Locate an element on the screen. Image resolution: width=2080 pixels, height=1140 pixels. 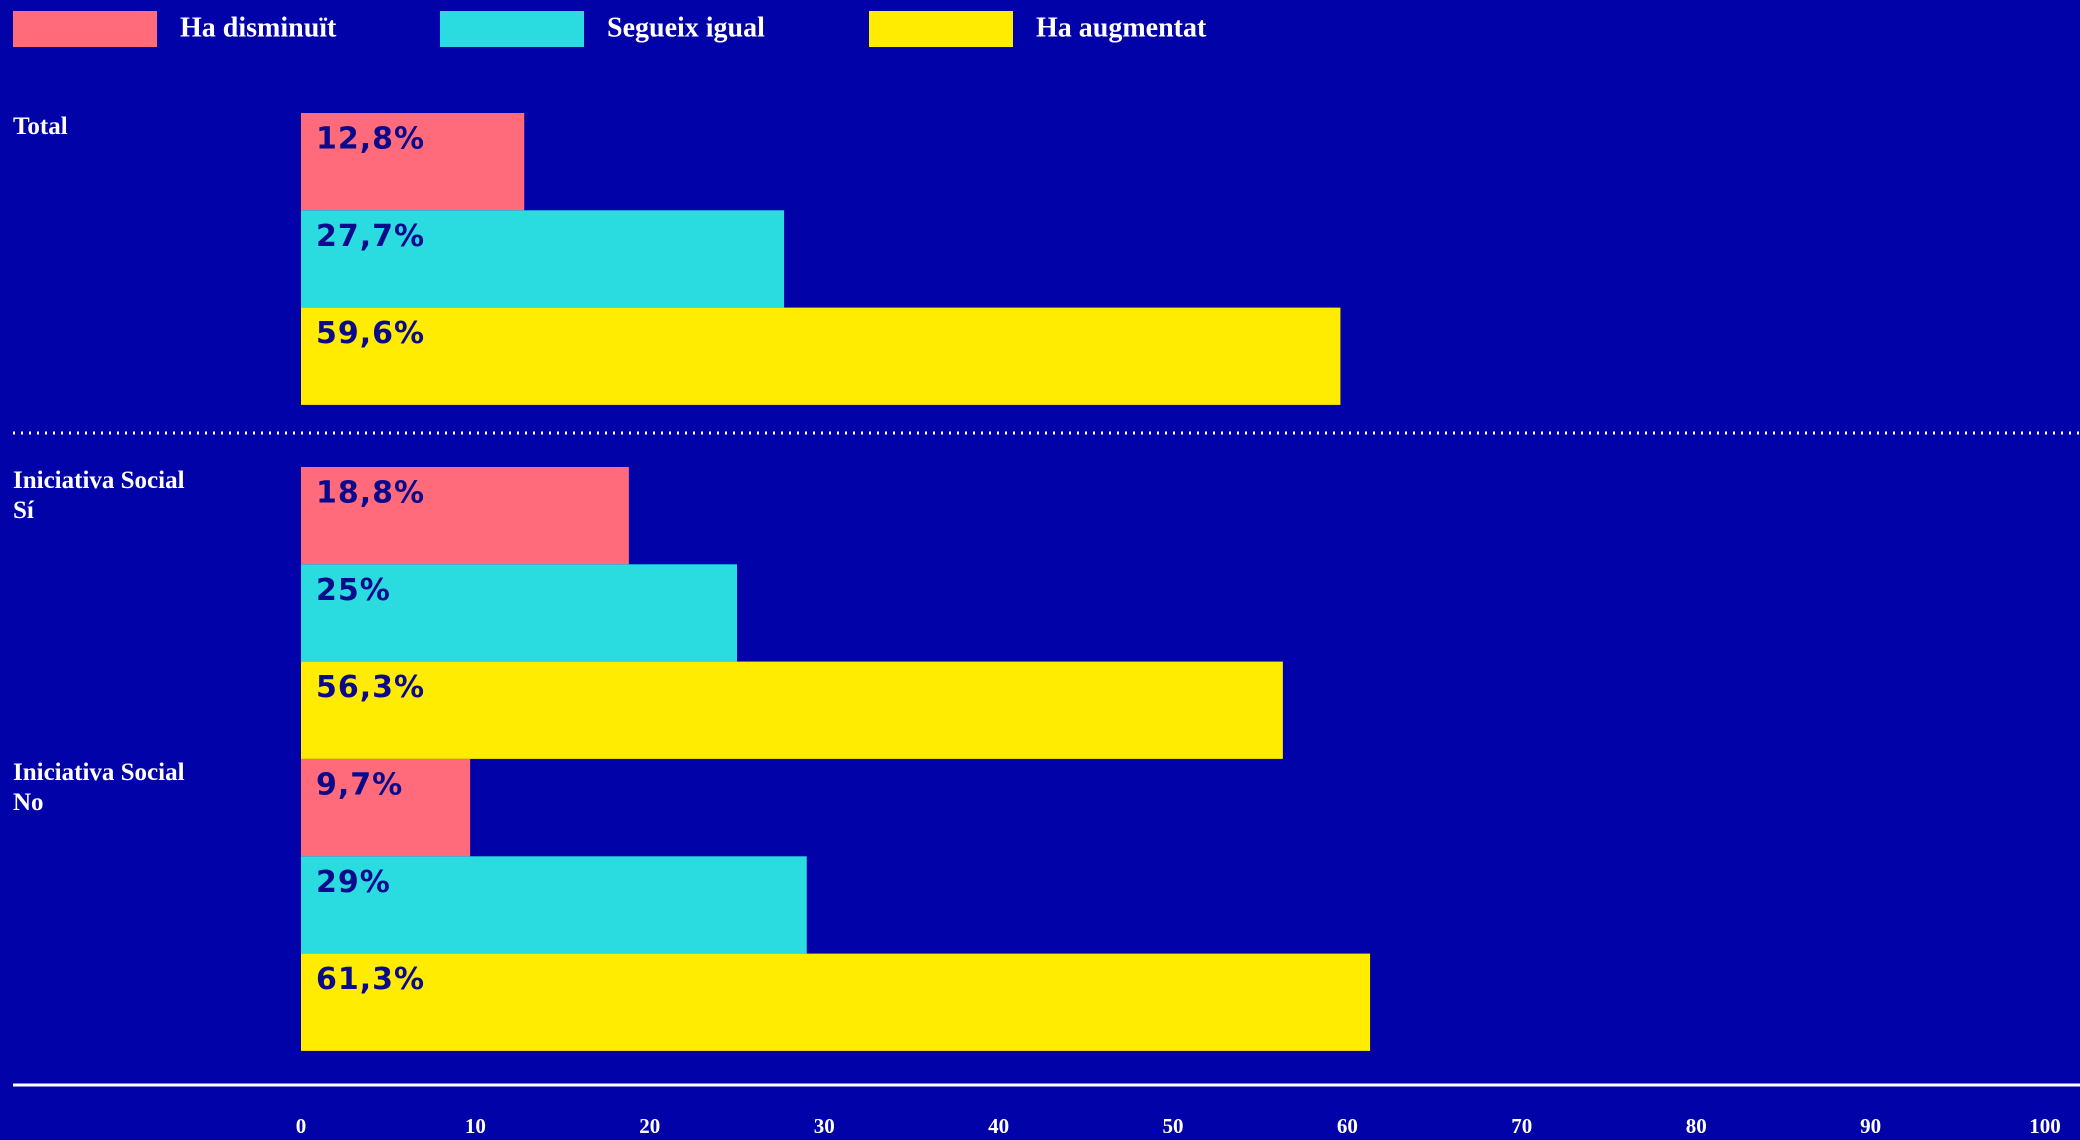
value-label: 29% is located at coordinates (353, 882).